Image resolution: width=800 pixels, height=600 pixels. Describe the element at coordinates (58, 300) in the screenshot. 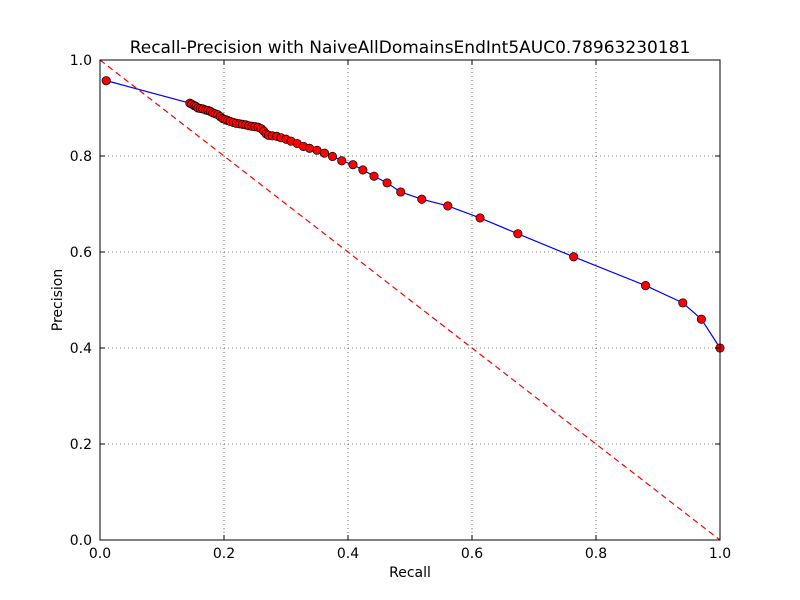

I see `y-axis-label: Precision` at that location.